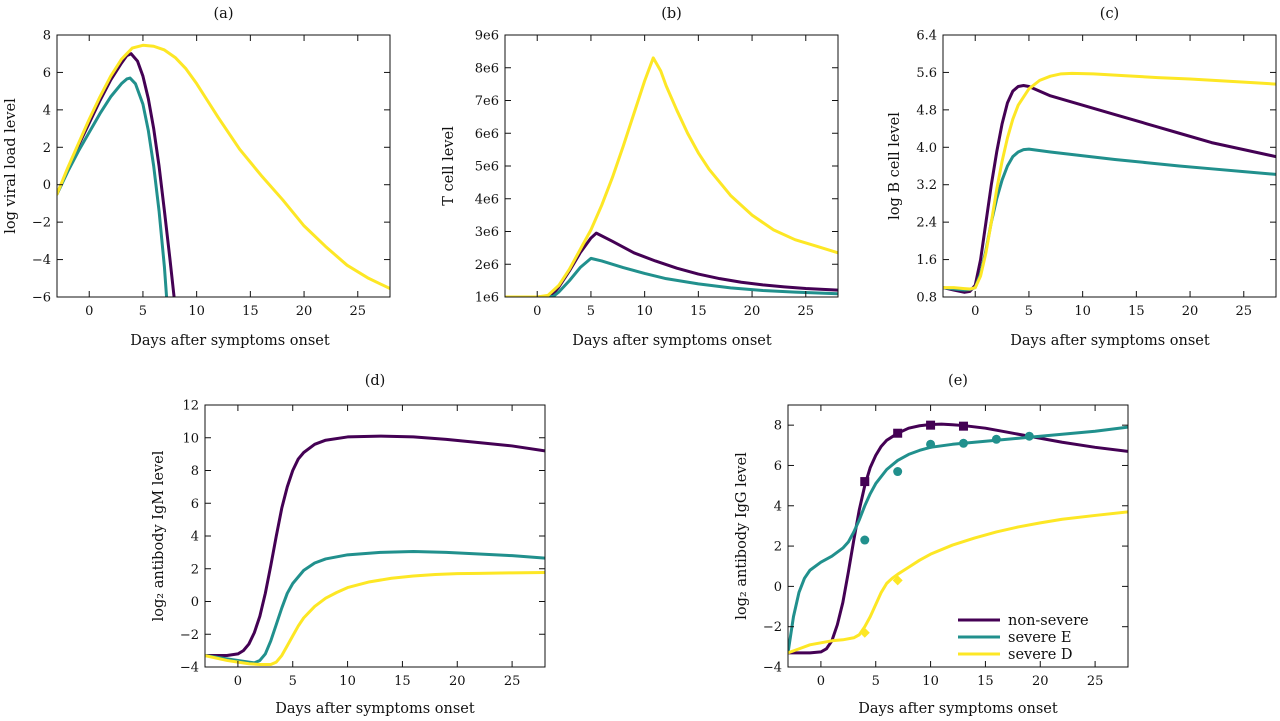 This screenshot has height=721, width=1280. Describe the element at coordinates (190, 406) in the screenshot. I see `y-tick-label-d: 12` at that location.